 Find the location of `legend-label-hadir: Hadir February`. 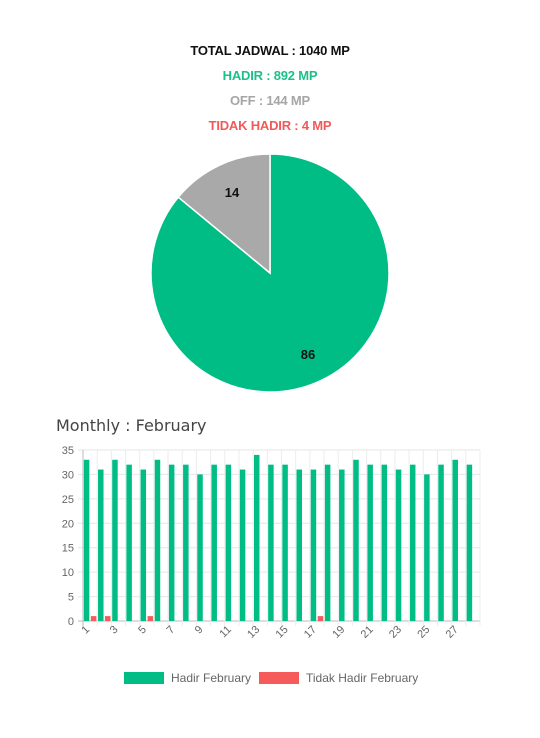

legend-label-hadir: Hadir February is located at coordinates (211, 678).